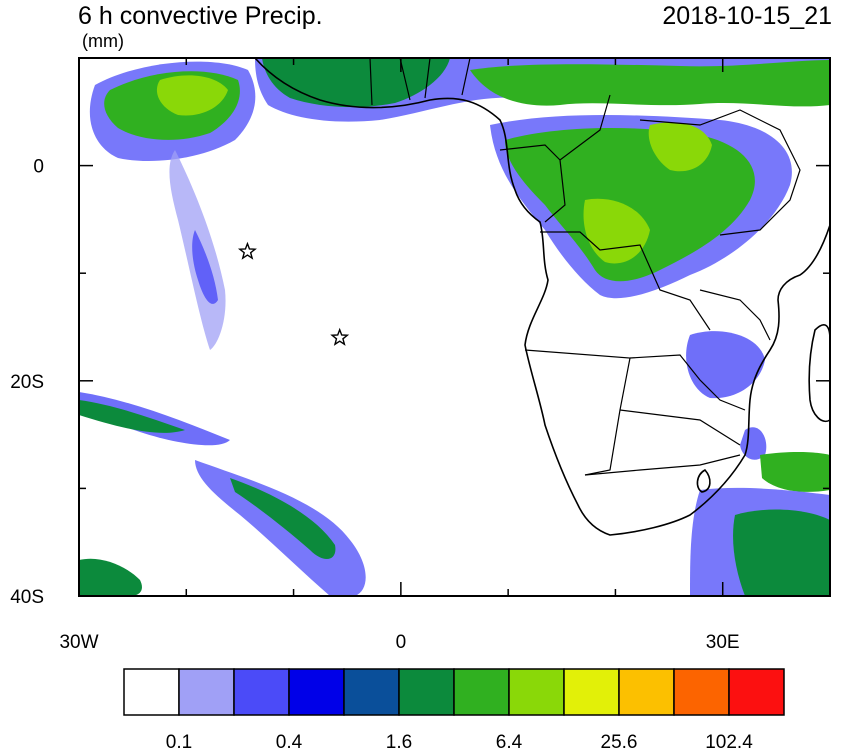 Image resolution: width=850 pixels, height=750 pixels. I want to click on precip-sw-band-1-core, so click(132, 416).